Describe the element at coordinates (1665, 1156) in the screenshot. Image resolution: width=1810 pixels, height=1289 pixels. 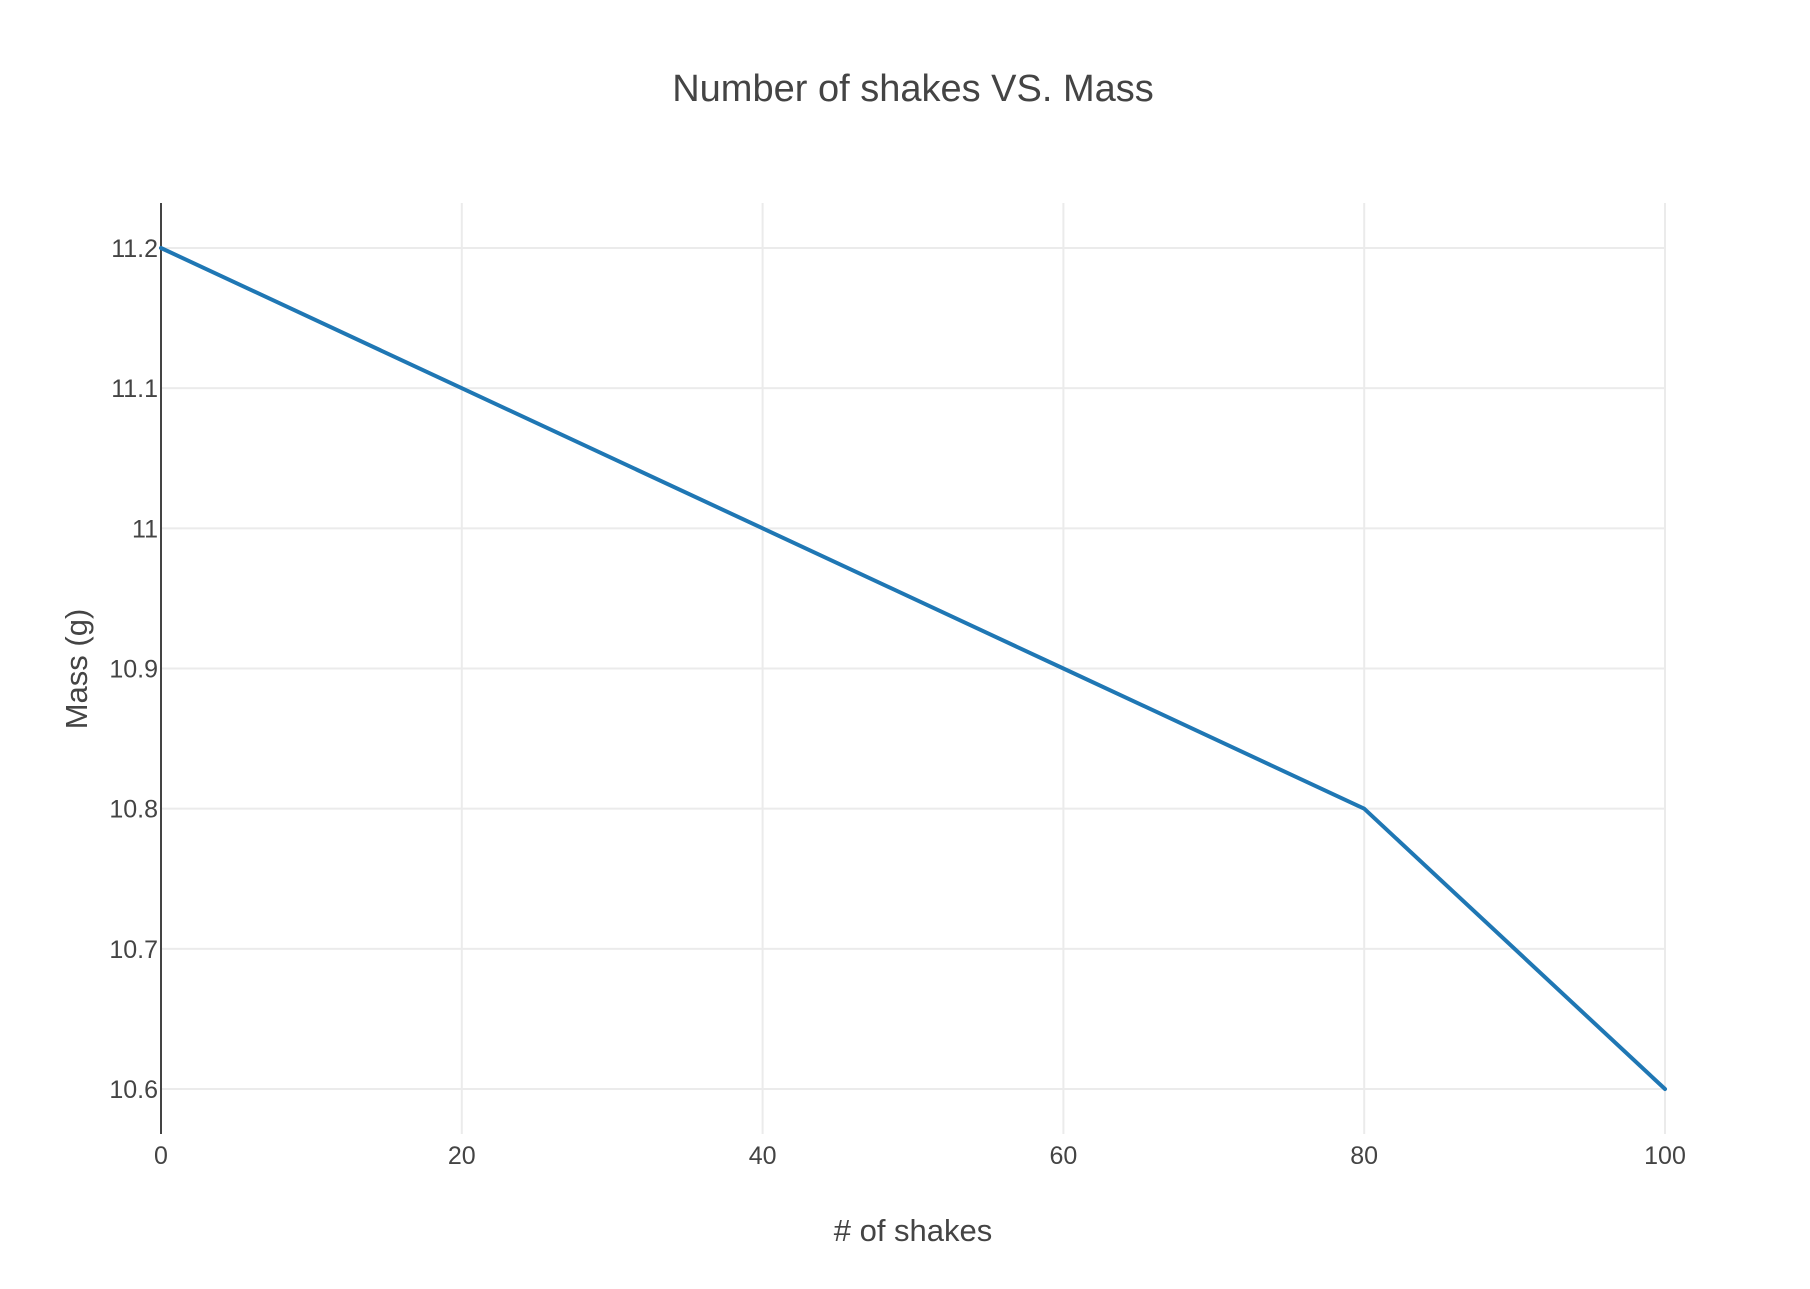
I see `x-tick-label: 100` at that location.